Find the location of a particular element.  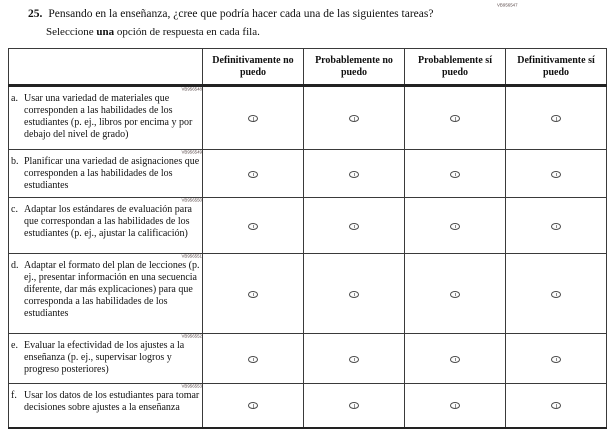

instruction-emphasis: una is located at coordinates (105, 32).